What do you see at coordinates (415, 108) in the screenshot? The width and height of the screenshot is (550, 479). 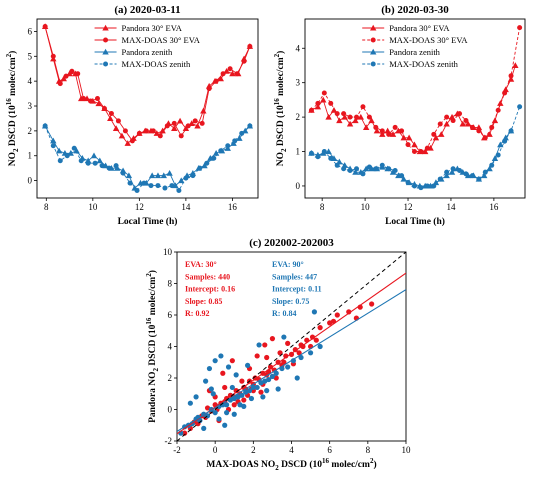 I see `series-group` at bounding box center [415, 108].